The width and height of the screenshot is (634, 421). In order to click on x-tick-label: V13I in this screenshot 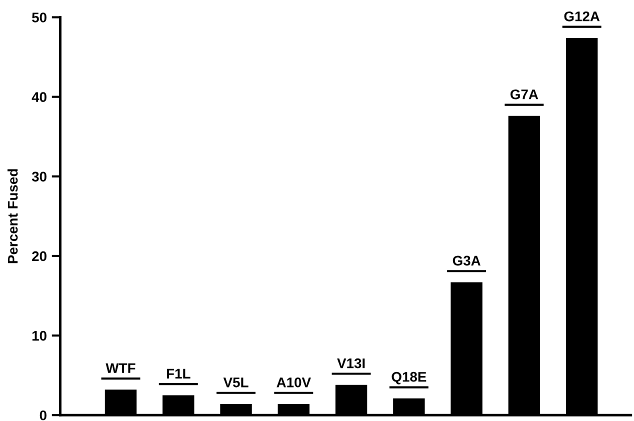, I will do `click(351, 363)`.